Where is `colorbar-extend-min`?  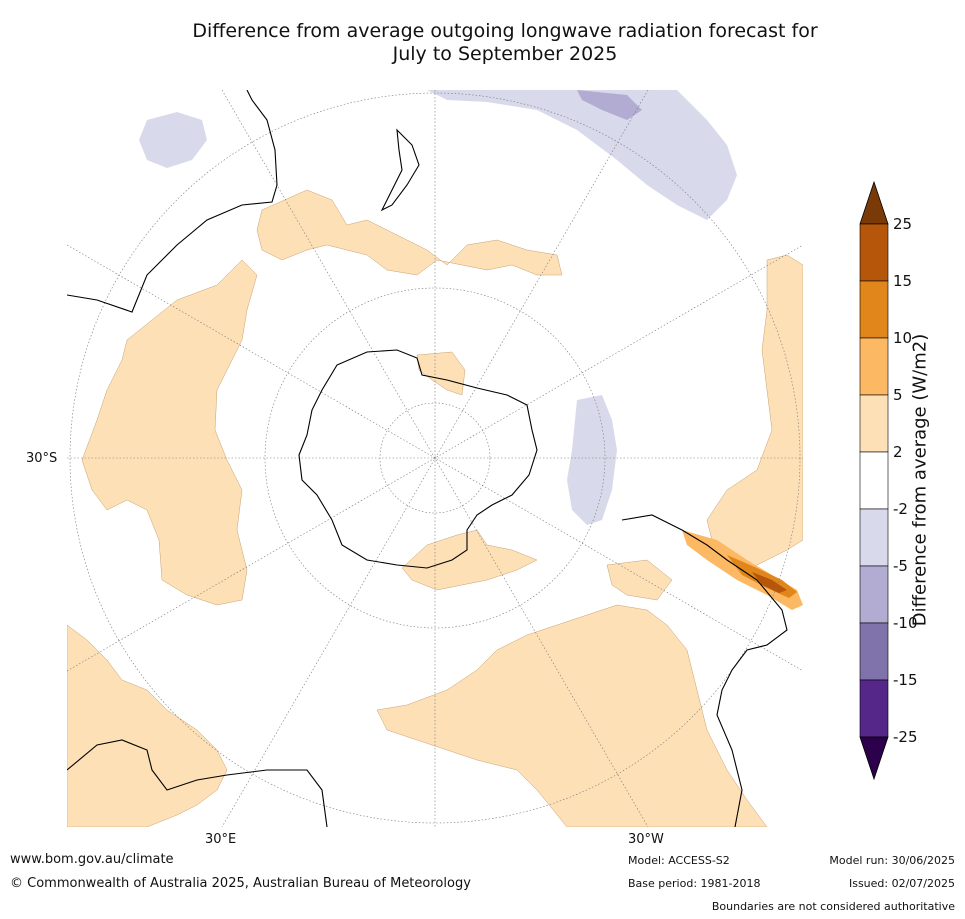 colorbar-extend-min is located at coordinates (874, 758).